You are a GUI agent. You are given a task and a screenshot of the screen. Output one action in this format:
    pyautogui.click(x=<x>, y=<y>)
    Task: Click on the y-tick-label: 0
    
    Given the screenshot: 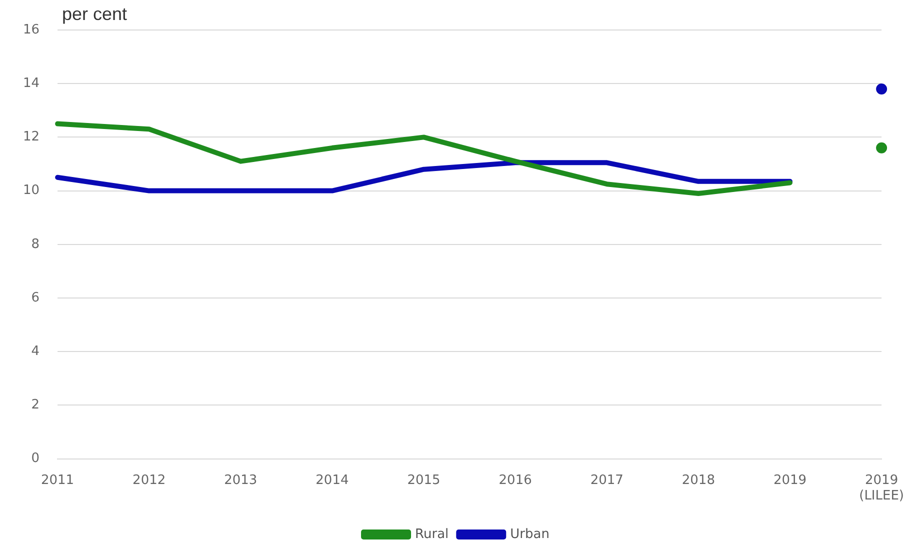 What is the action you would take?
    pyautogui.click(x=35, y=458)
    